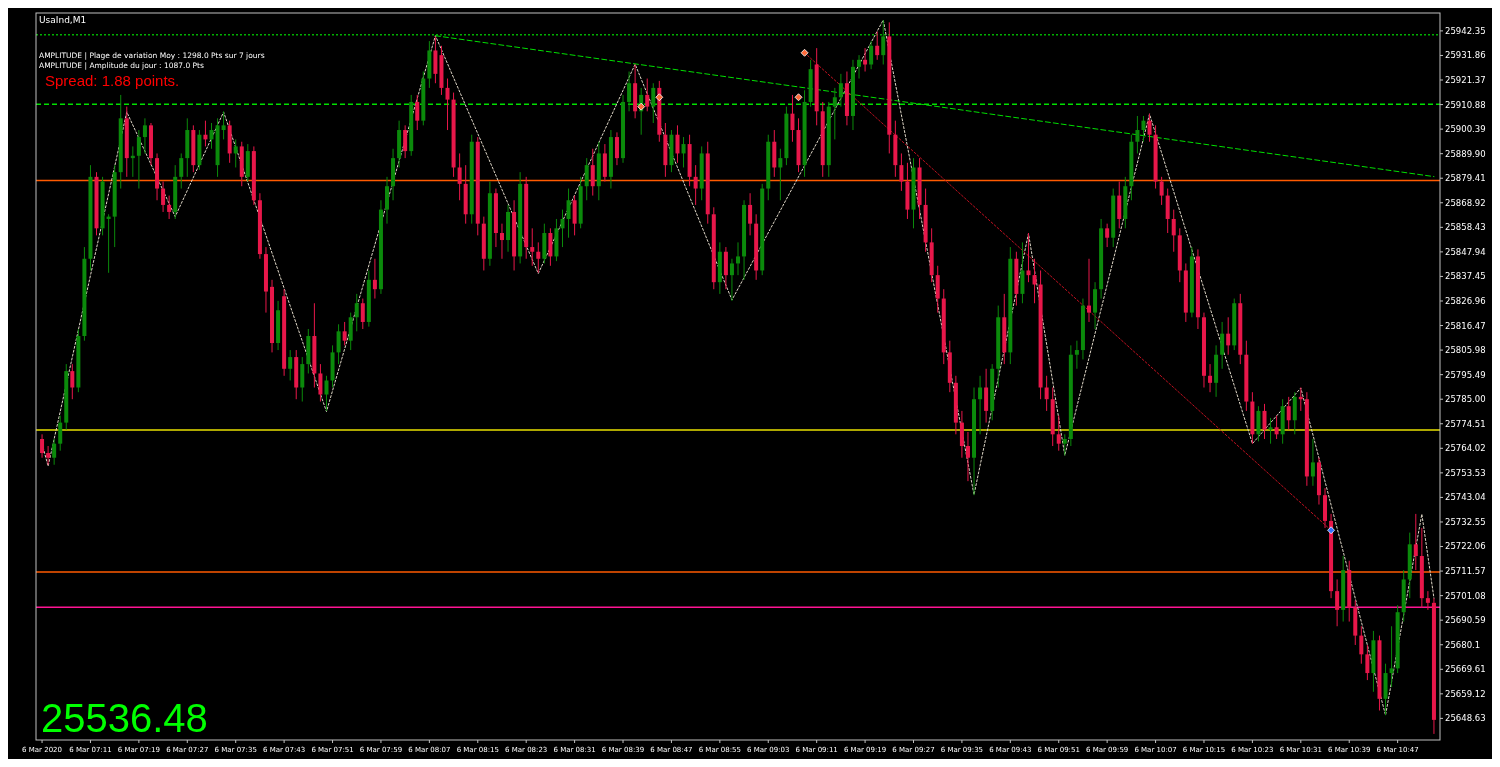 The image size is (1500, 767). I want to click on y-tick-label: 25743.04, so click(1465, 497).